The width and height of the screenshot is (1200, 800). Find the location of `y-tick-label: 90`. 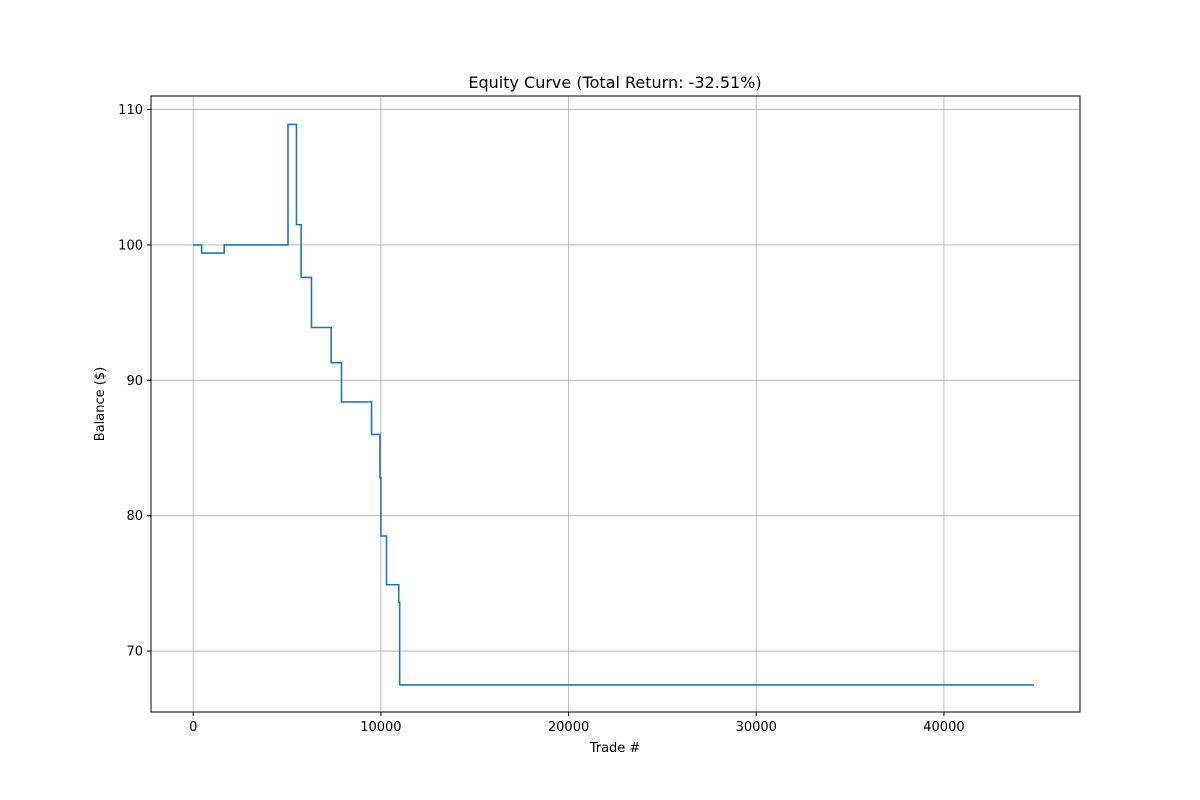

y-tick-label: 90 is located at coordinates (134, 381).